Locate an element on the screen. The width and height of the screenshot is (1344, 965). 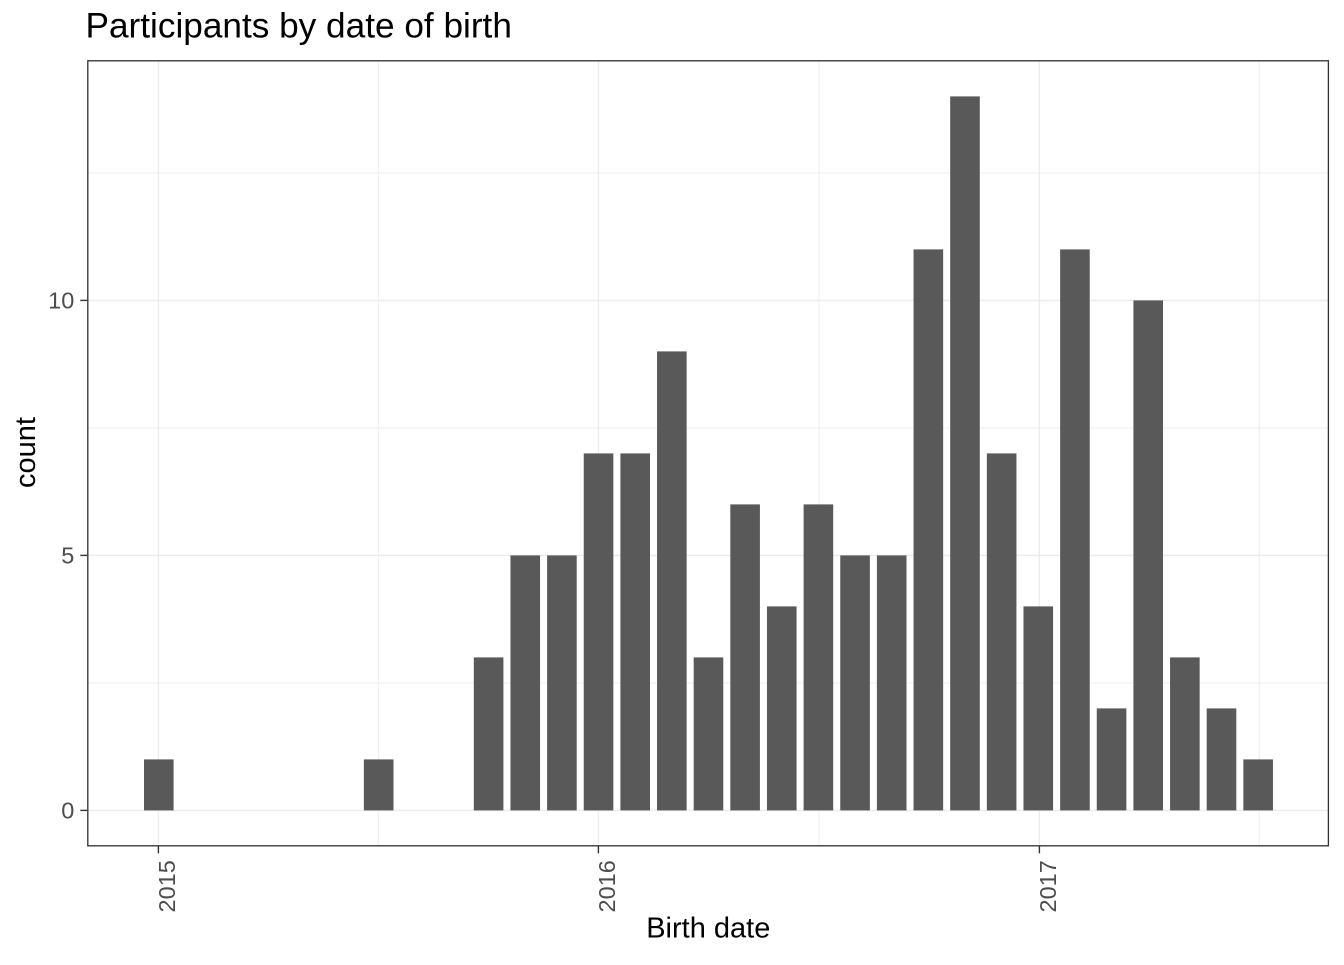
svg-text: 0 is located at coordinates (67, 811).